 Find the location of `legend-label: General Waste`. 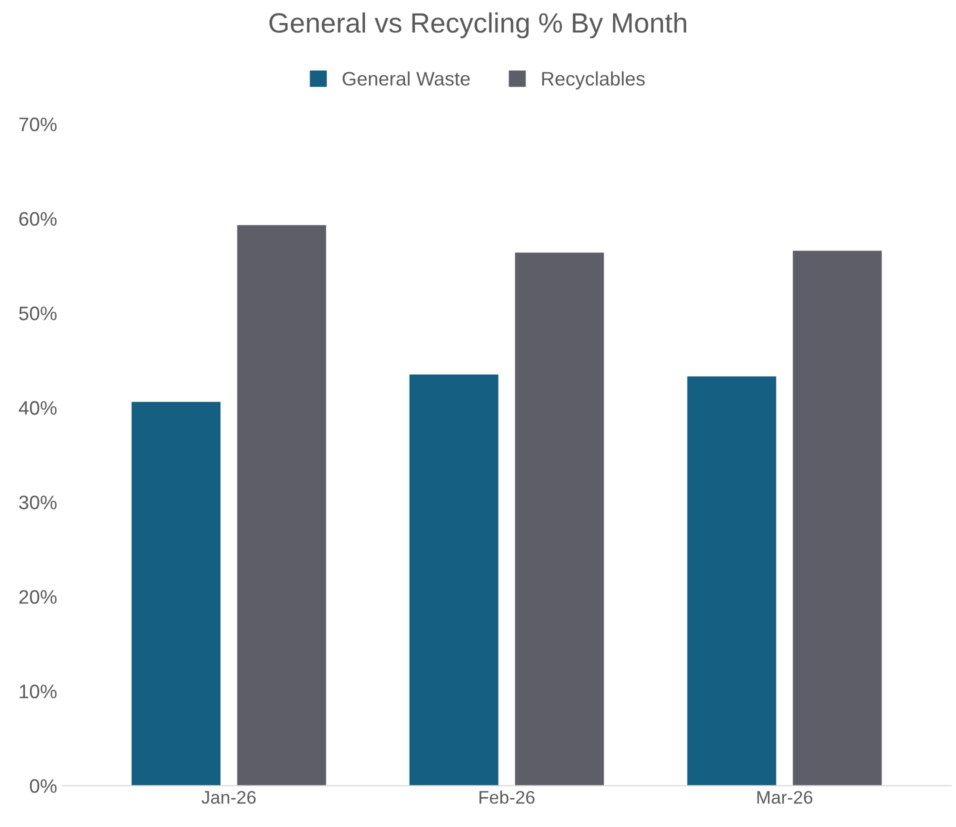

legend-label: General Waste is located at coordinates (406, 78).